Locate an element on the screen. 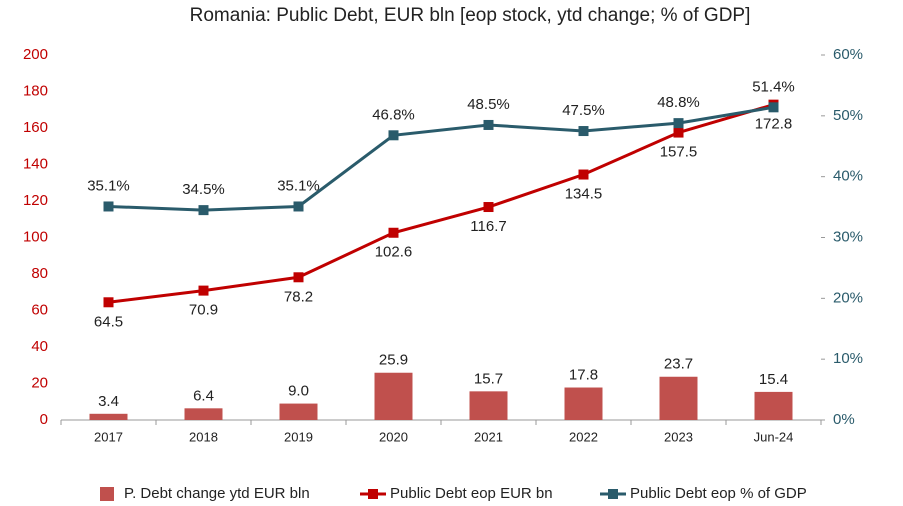 The height and width of the screenshot is (506, 903). y-tick-label: 160 is located at coordinates (35, 127).